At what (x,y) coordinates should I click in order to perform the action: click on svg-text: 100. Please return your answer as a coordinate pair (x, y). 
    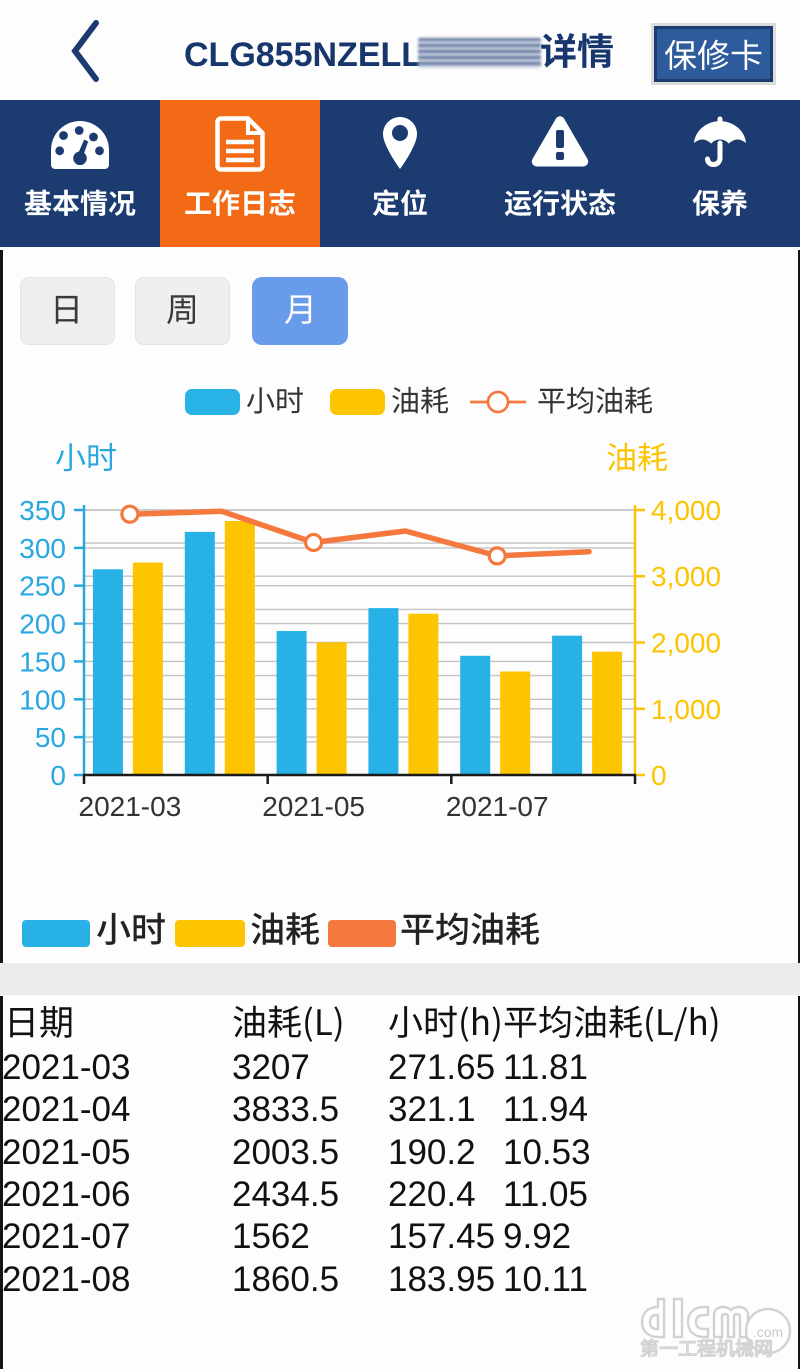
    Looking at the image, I should click on (42, 699).